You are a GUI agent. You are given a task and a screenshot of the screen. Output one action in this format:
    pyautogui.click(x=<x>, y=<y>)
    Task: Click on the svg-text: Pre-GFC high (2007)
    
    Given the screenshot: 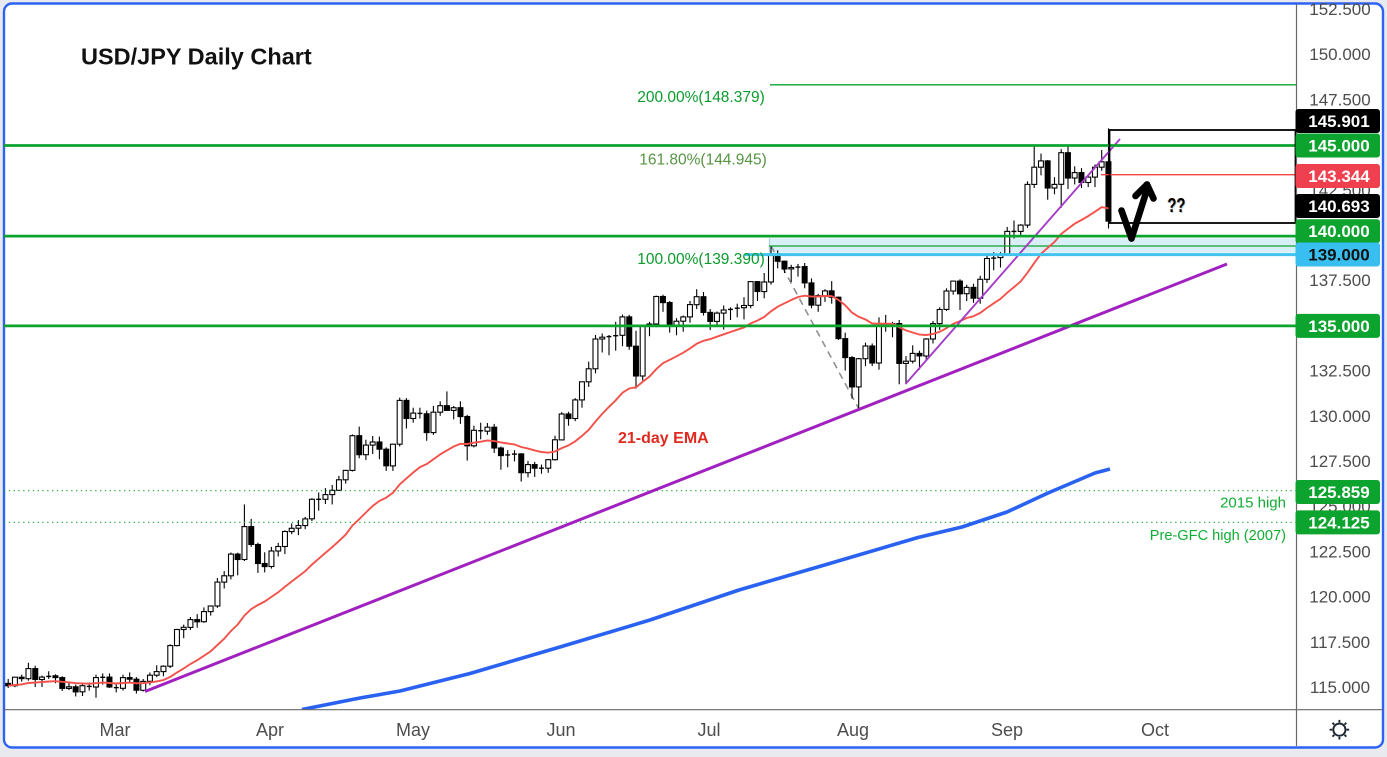 What is the action you would take?
    pyautogui.click(x=1218, y=536)
    